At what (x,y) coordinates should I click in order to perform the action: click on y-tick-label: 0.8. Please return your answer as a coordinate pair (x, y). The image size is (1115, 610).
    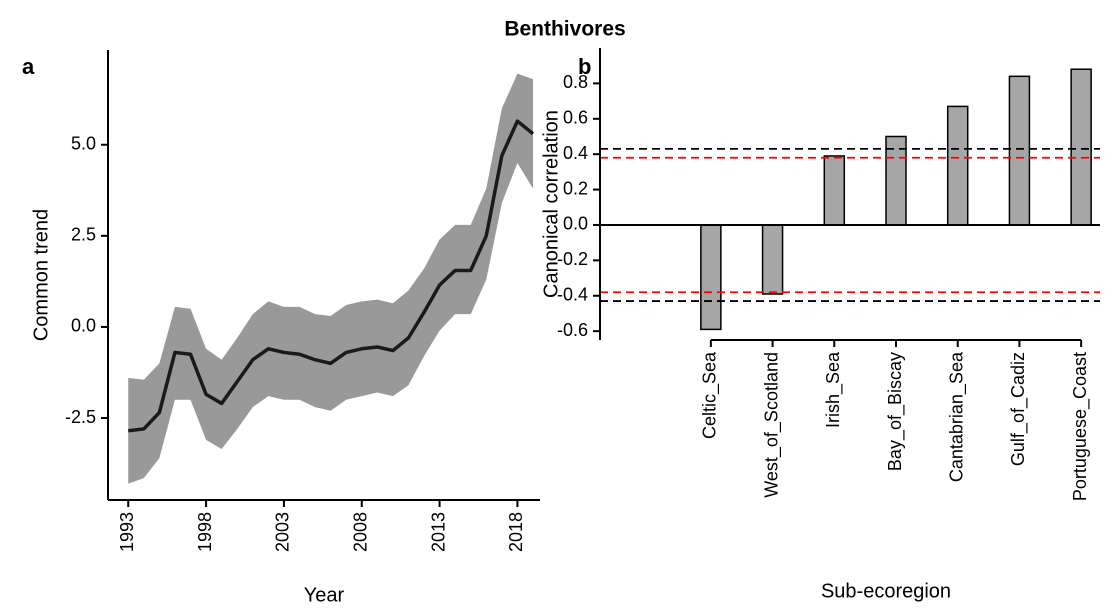
    Looking at the image, I should click on (575, 82).